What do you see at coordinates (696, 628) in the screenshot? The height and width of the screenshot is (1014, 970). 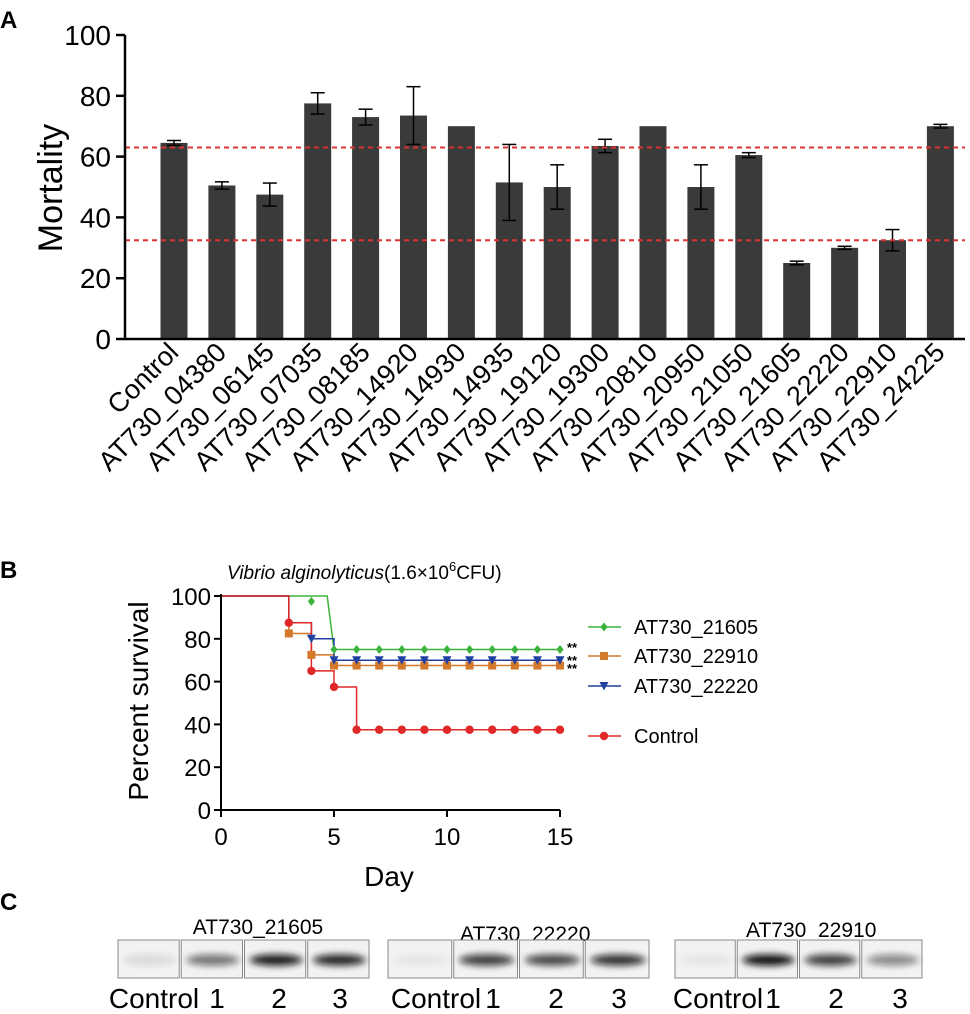 I see `legend-label: AT730_21605` at bounding box center [696, 628].